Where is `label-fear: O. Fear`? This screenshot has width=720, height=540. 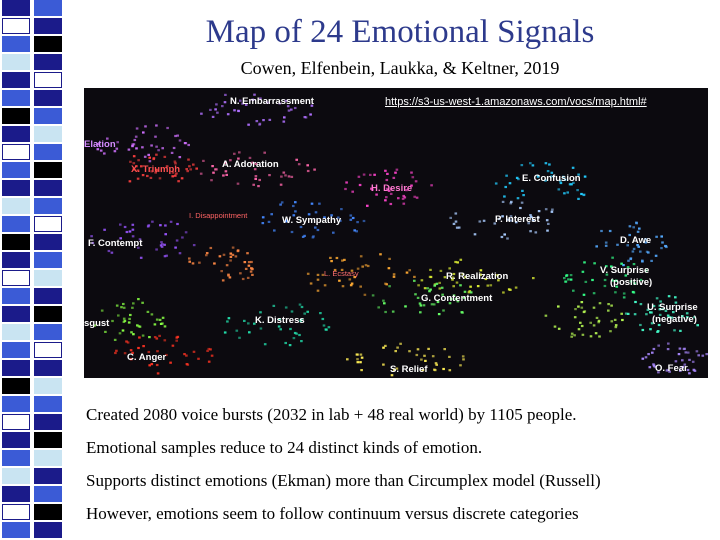 label-fear: O. Fear is located at coordinates (671, 368).